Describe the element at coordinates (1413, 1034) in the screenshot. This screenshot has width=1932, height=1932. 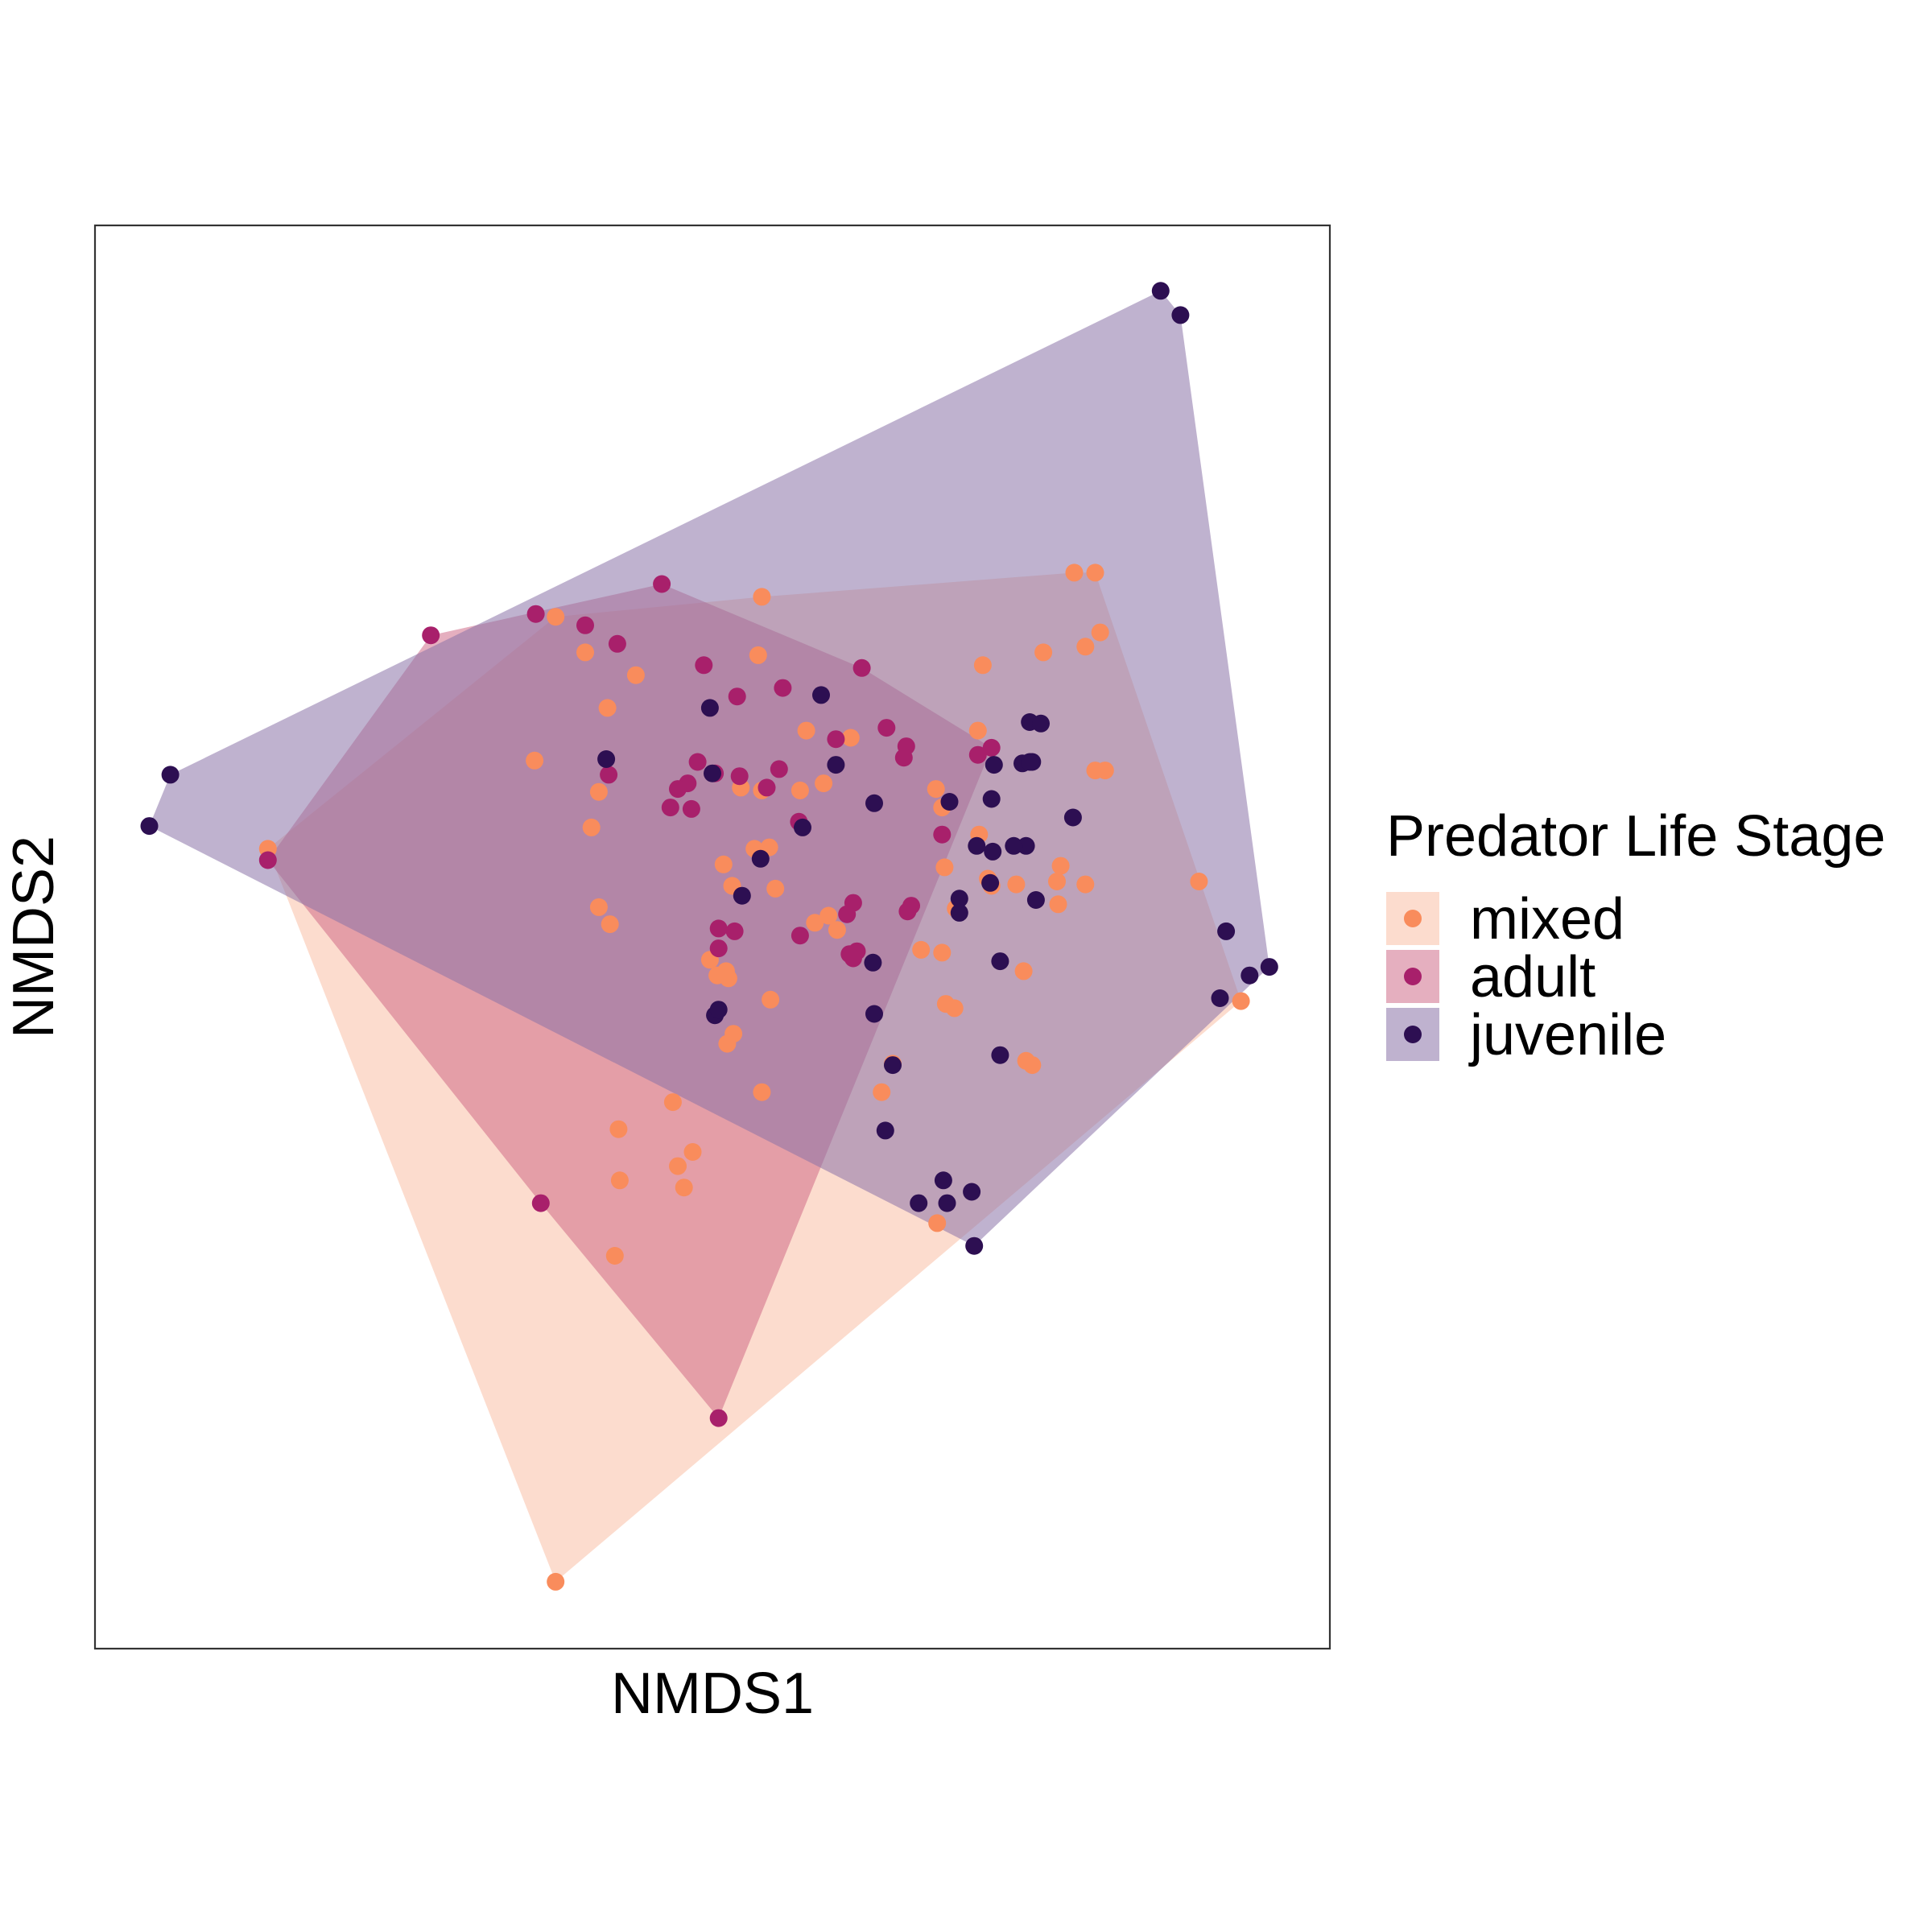
I see `legend-dot-juvenile` at that location.